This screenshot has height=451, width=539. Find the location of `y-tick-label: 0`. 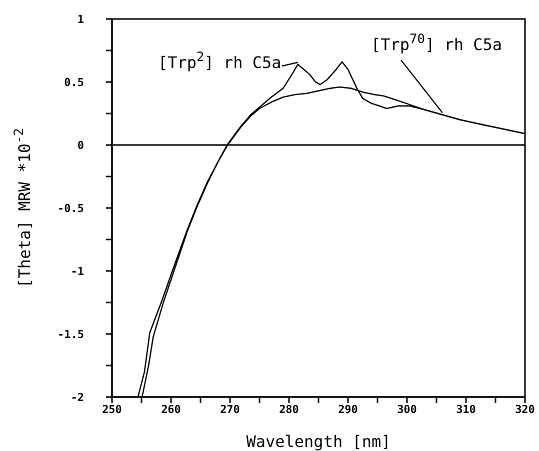

y-tick-label: 0 is located at coordinates (80, 145).